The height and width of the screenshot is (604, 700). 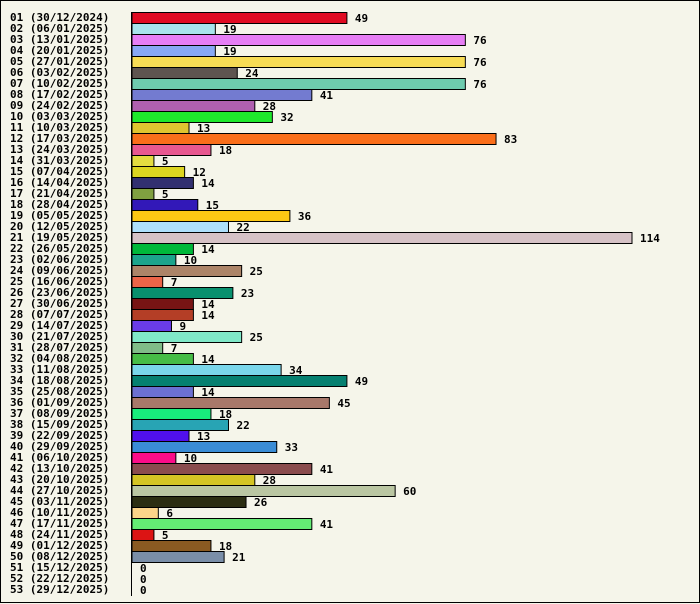 I want to click on value-label: 12, so click(x=199, y=172).